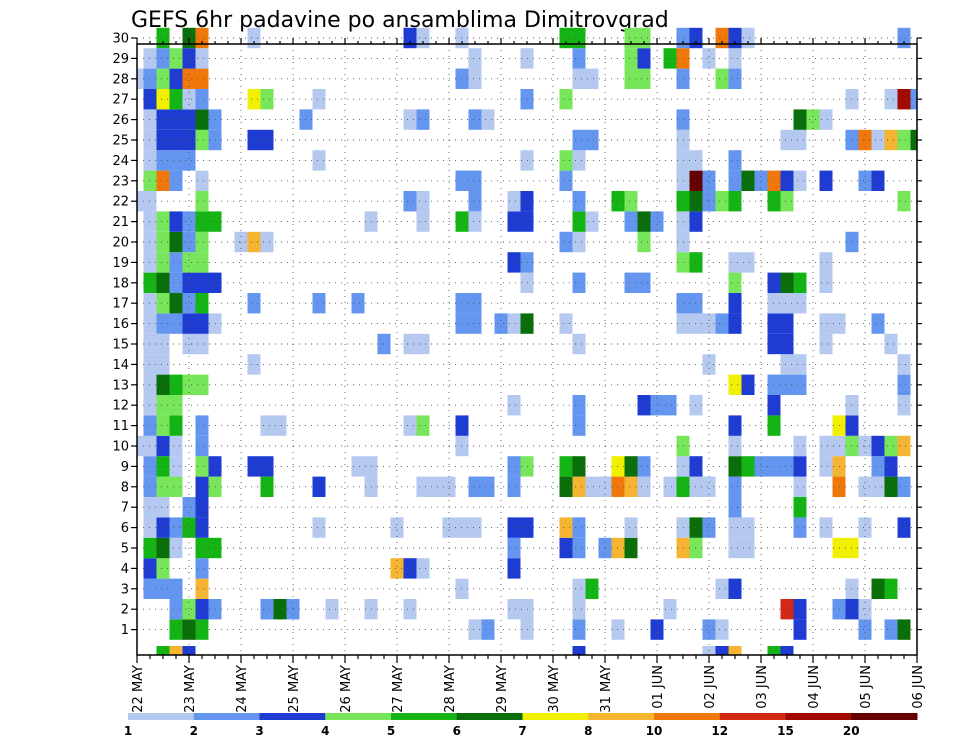 The image size is (960, 742). I want to click on y-tick-label: 7, so click(125, 508).